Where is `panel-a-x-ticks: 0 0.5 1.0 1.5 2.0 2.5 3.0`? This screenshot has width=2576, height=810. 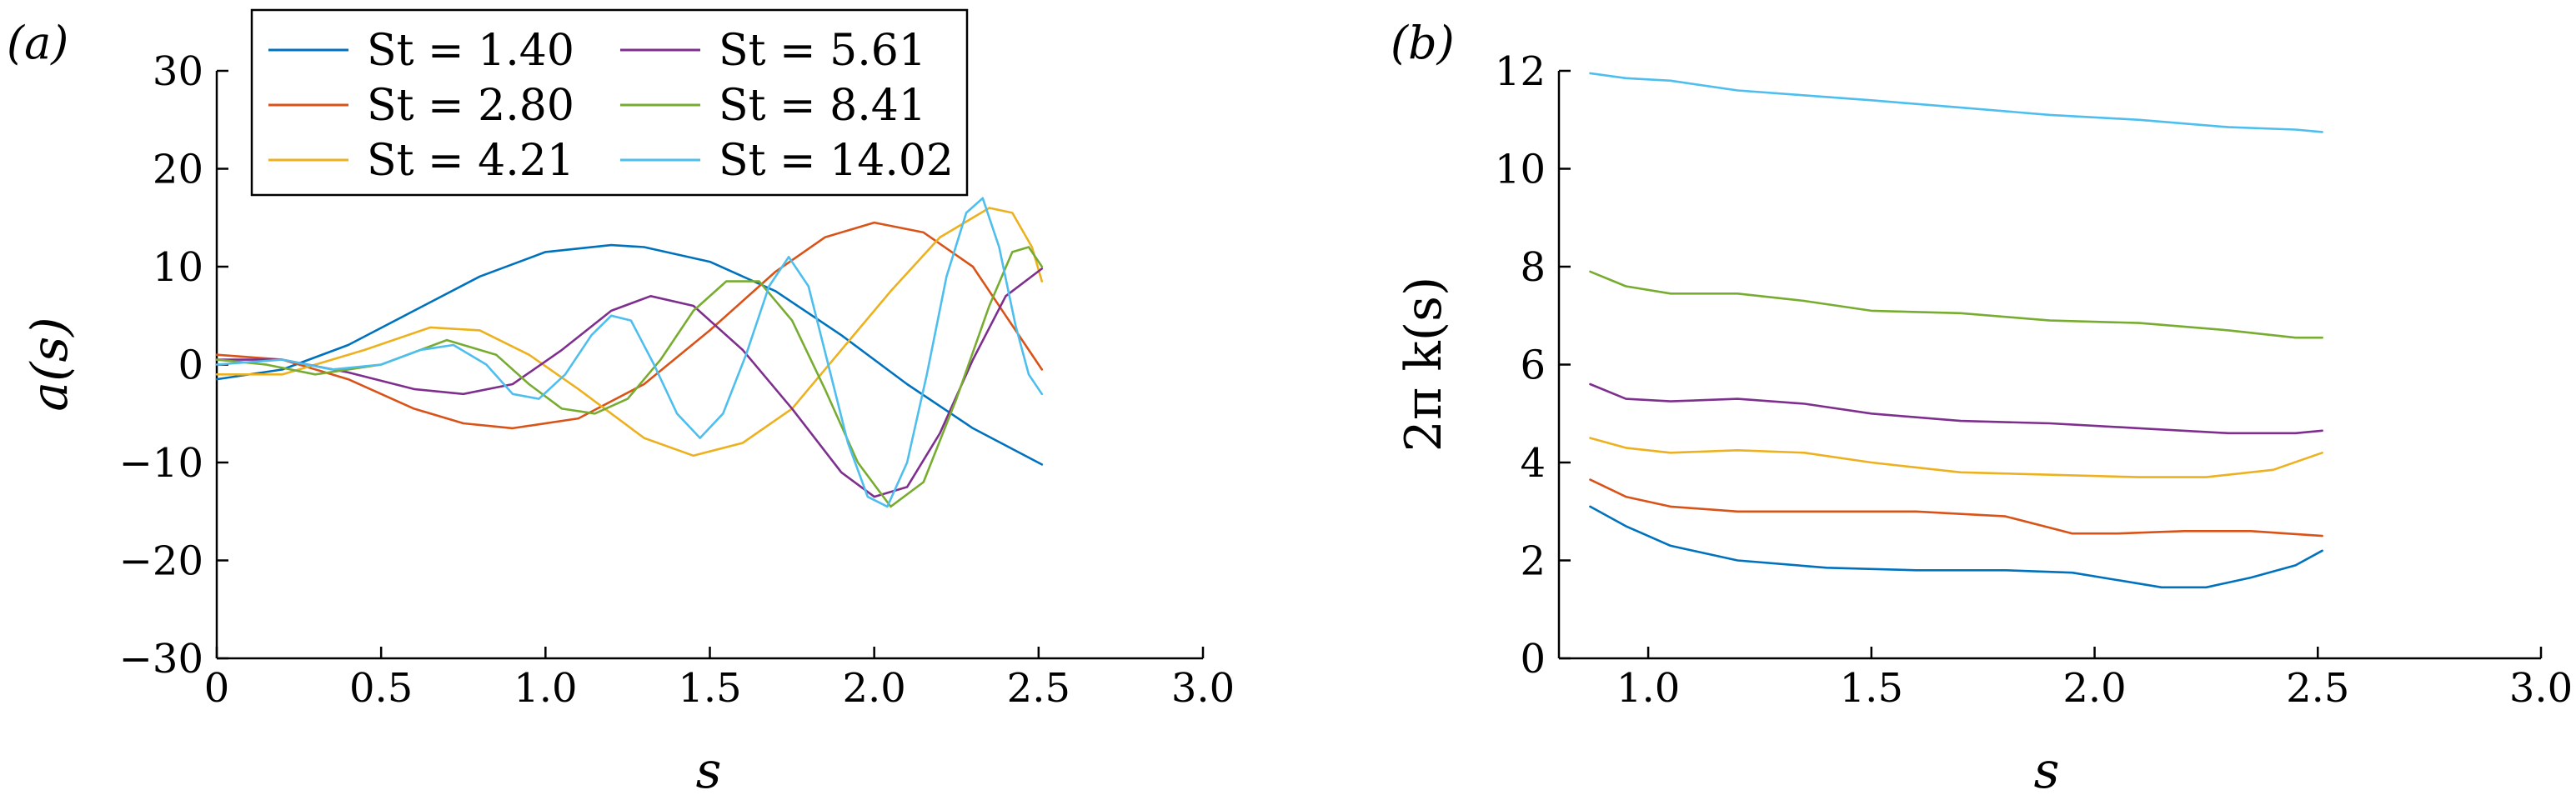
panel-a-x-ticks: 0 0.5 1.0 1.5 2.0 2.5 3.0 is located at coordinates (719, 679).